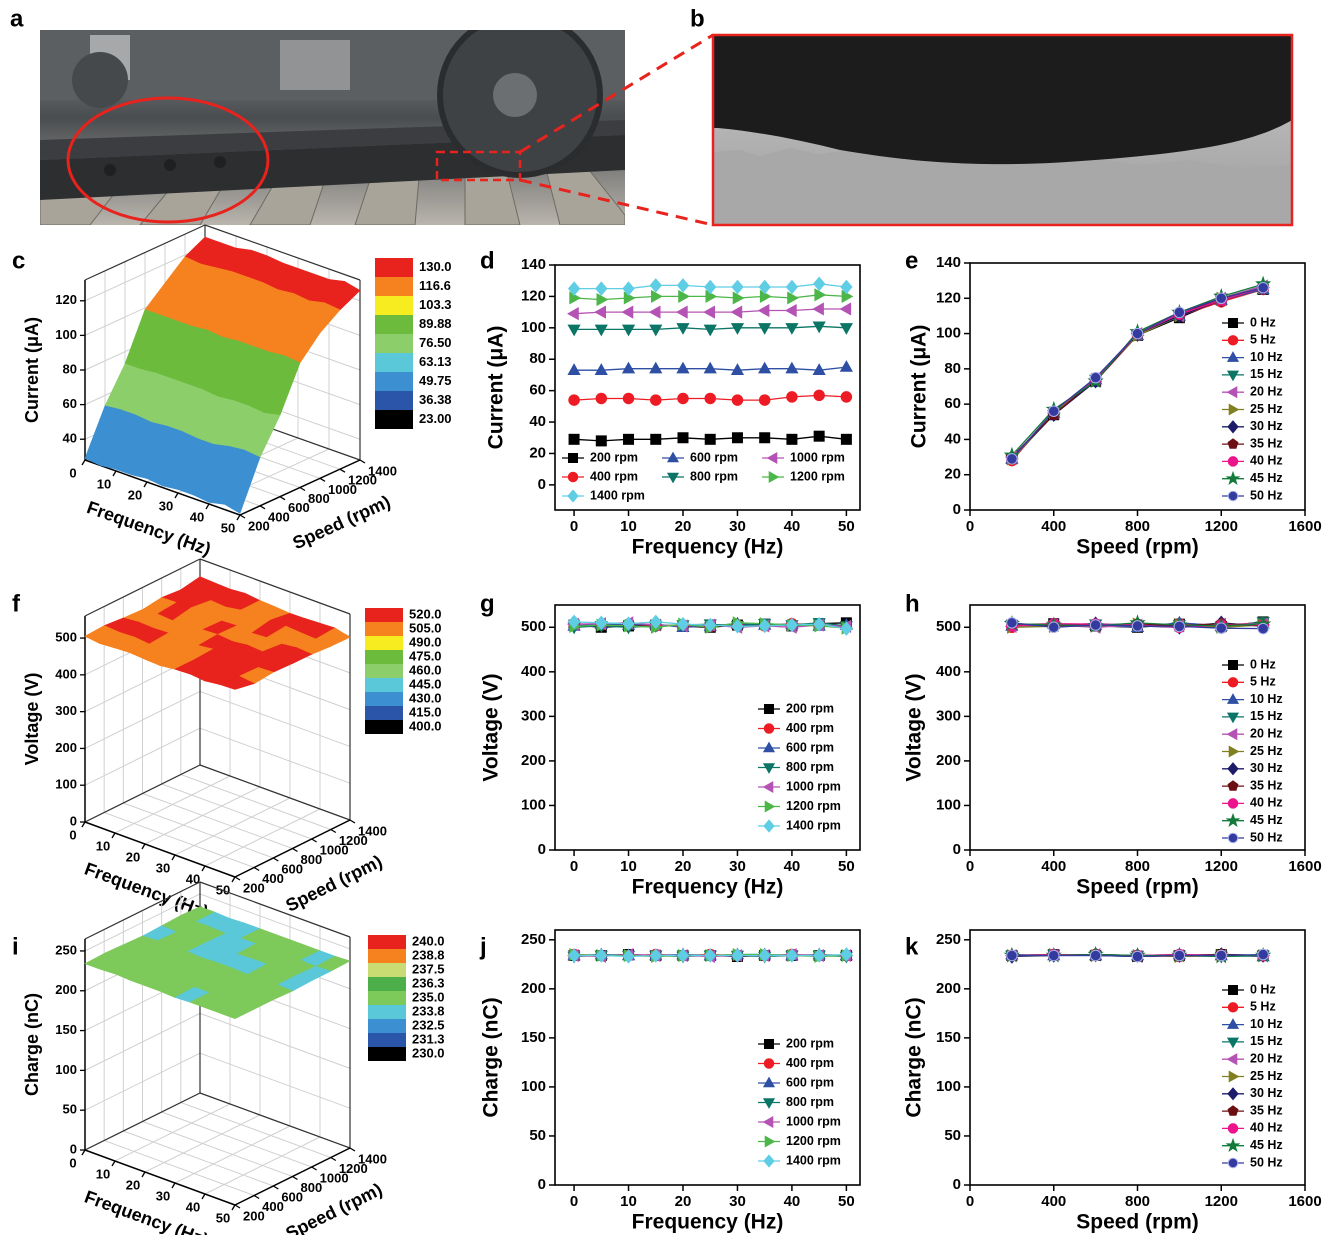  What do you see at coordinates (952, 438) in the screenshot?
I see `y-tick-label: 40` at bounding box center [952, 438].